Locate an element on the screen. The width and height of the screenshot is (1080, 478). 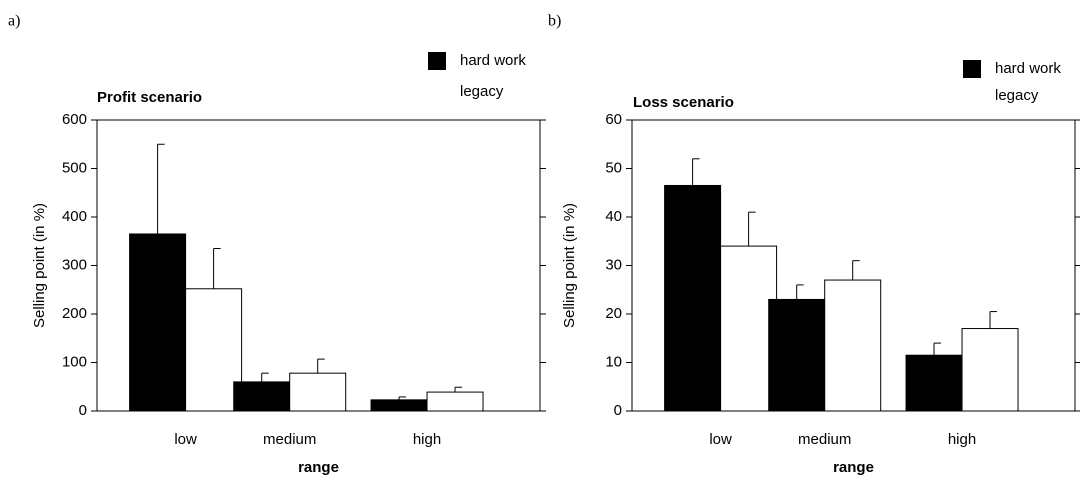
panel-label: b) is located at coordinates (554, 21).